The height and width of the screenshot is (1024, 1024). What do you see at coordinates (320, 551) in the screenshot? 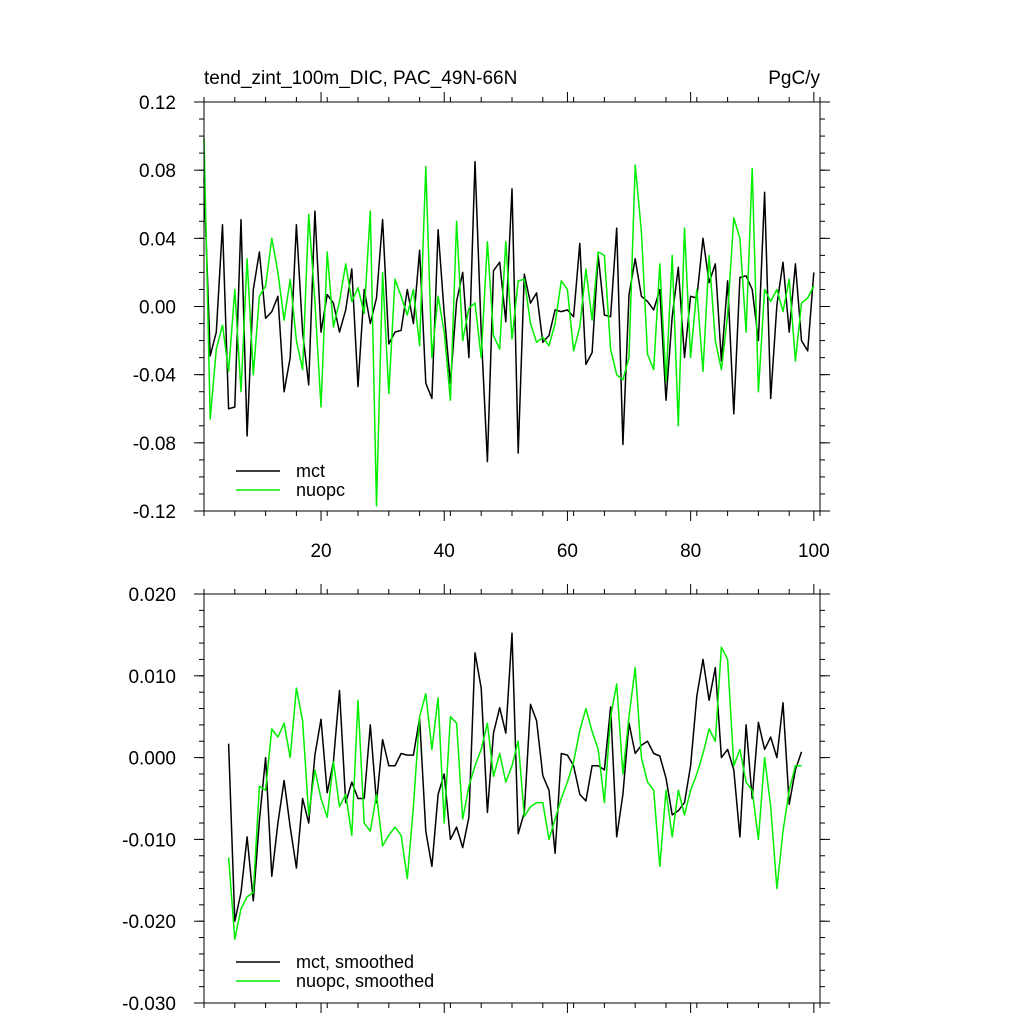
I see `top-x-tick-label: 20` at bounding box center [320, 551].